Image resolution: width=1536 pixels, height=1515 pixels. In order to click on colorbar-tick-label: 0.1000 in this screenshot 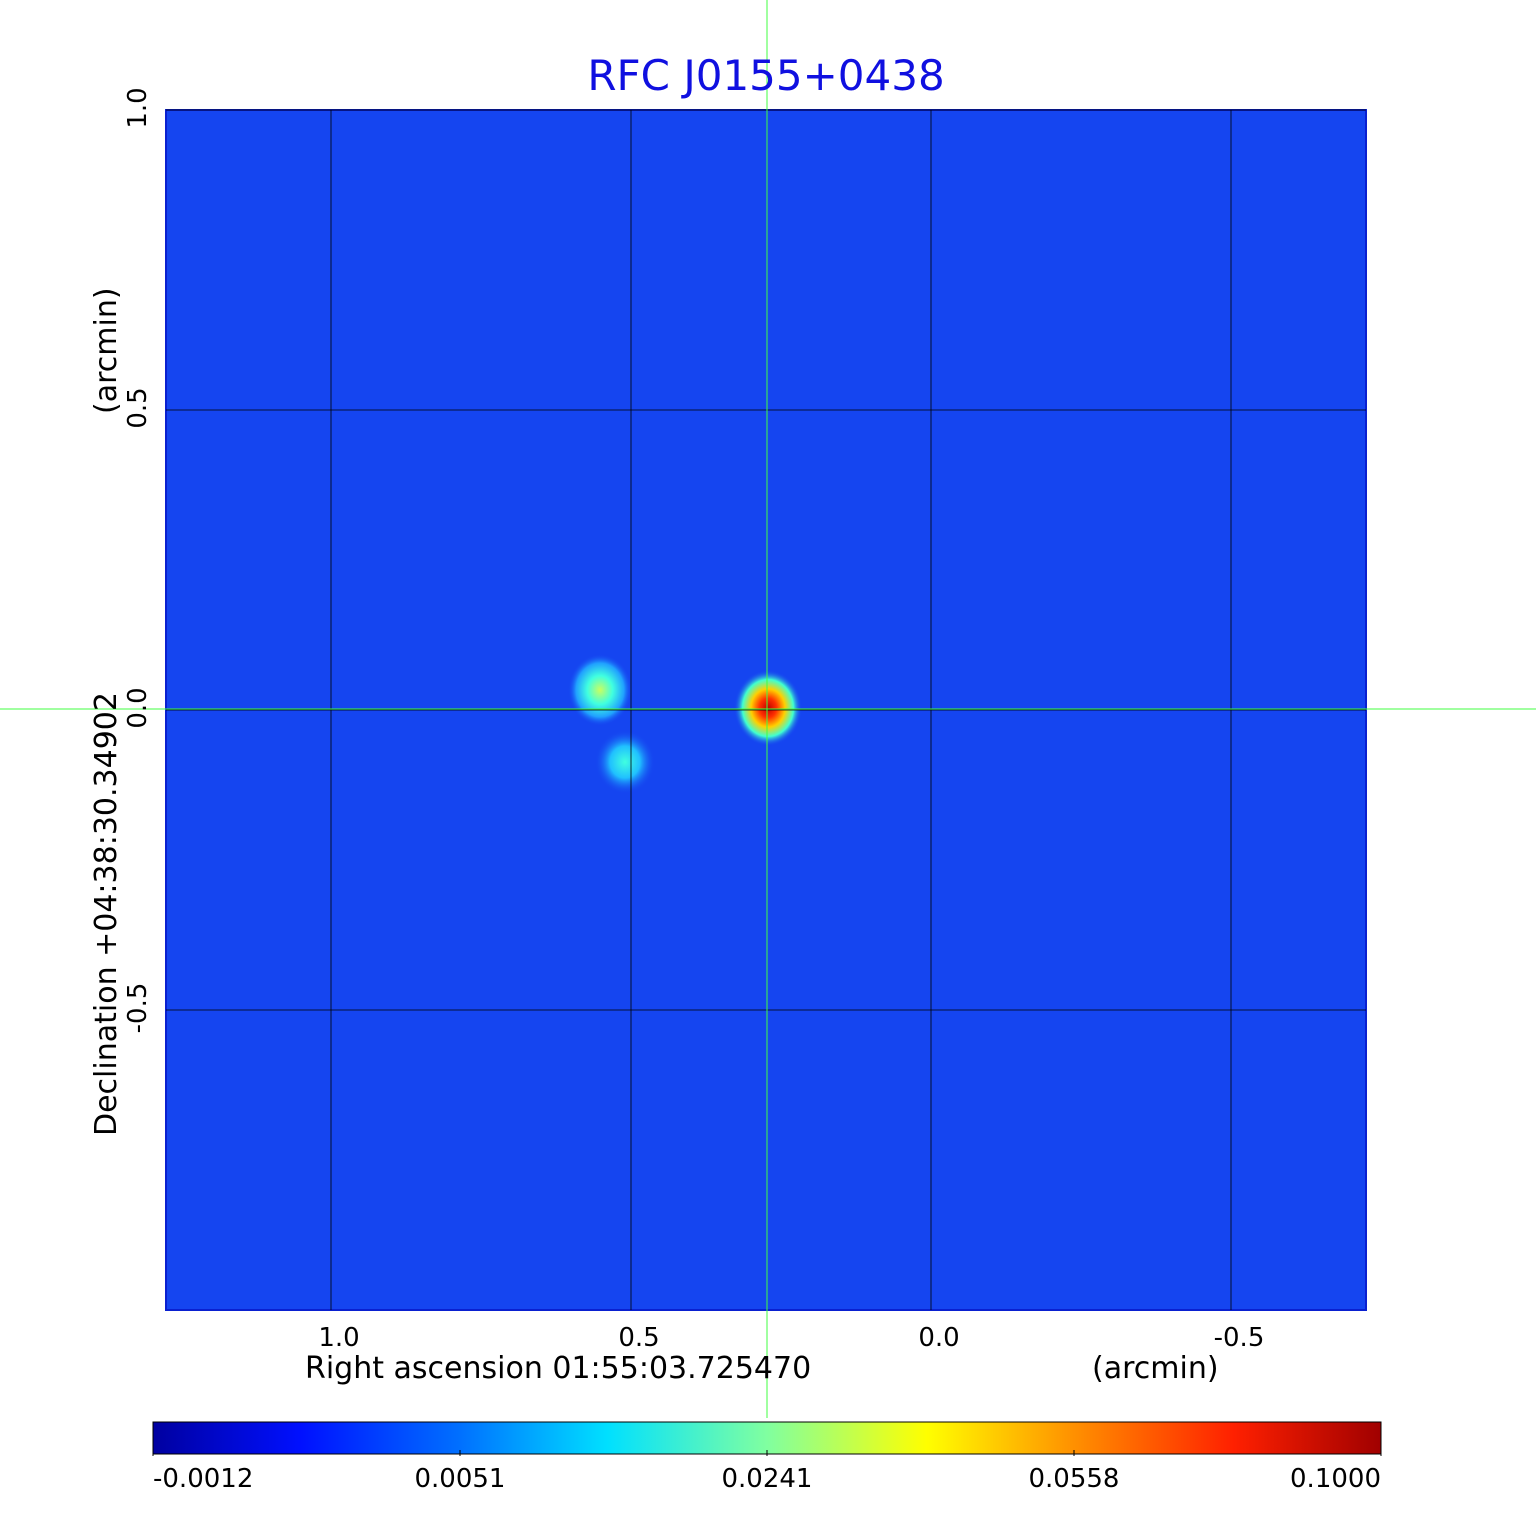, I will do `click(1335, 1479)`.